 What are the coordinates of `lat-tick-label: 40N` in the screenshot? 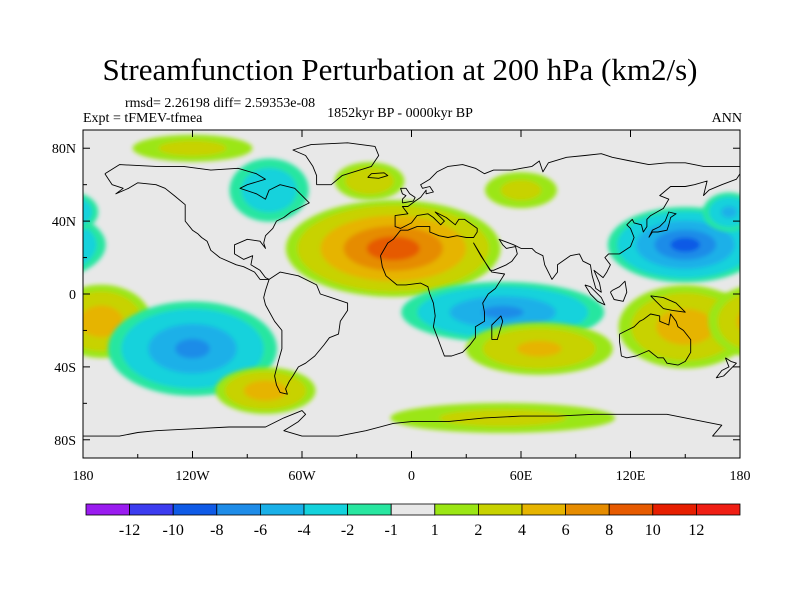 It's located at (64, 222).